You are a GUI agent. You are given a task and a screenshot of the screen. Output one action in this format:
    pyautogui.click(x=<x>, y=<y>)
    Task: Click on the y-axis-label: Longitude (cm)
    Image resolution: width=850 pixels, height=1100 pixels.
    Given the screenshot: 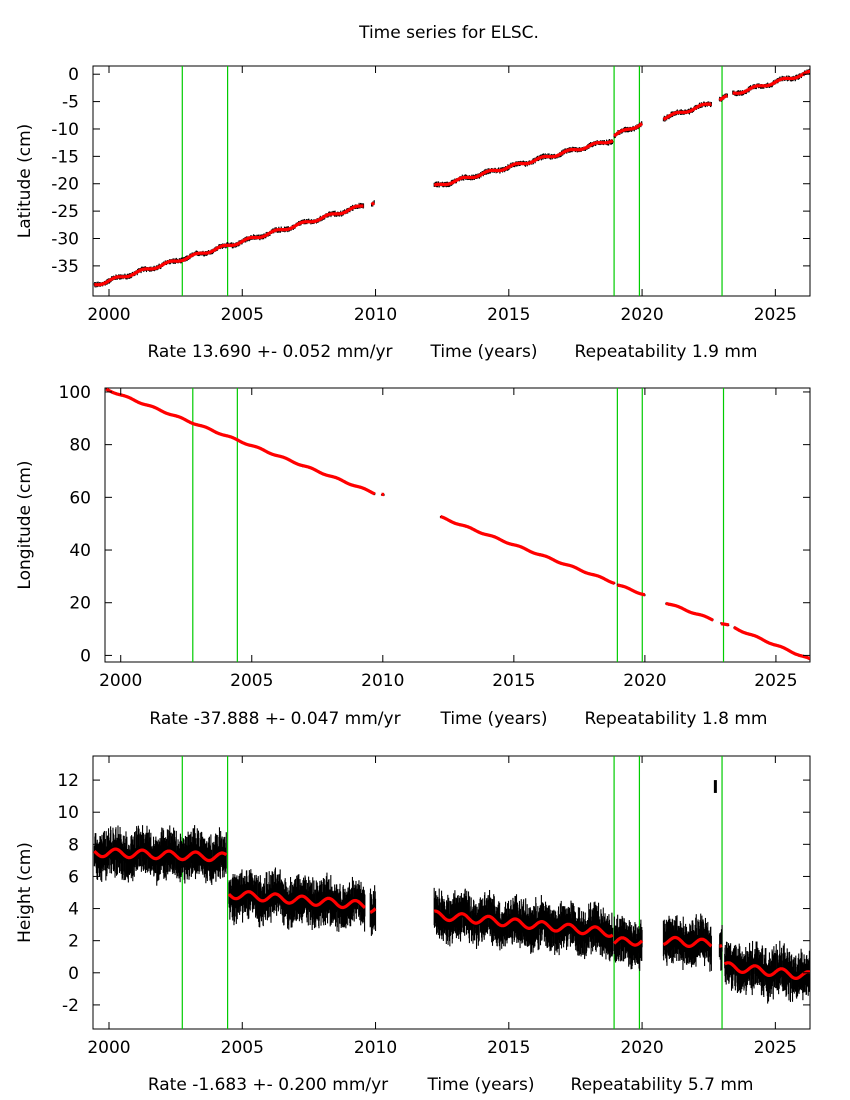 What is the action you would take?
    pyautogui.click(x=25, y=524)
    